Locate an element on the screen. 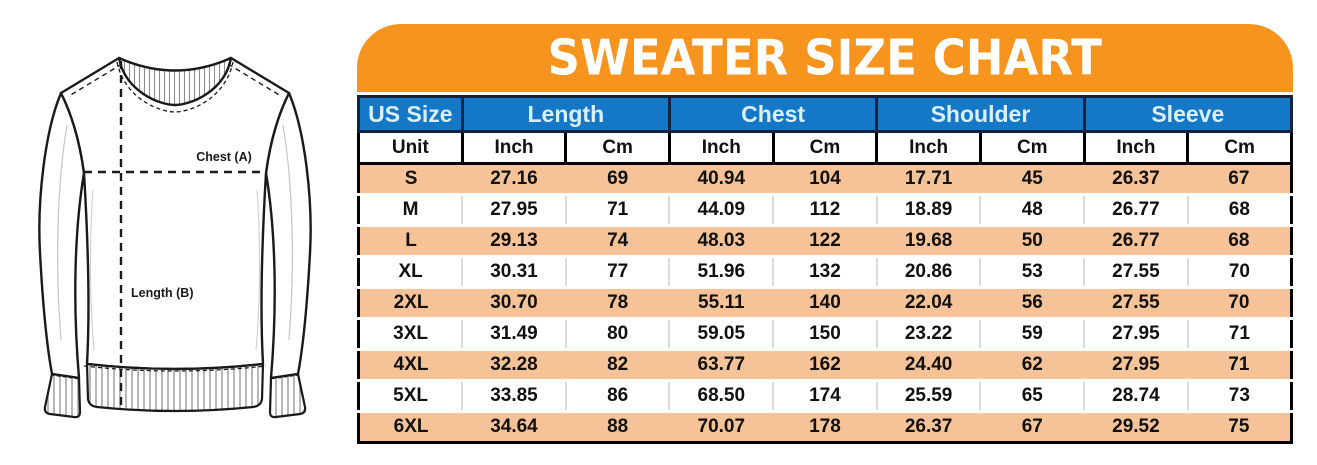 The image size is (1317, 465). measurement-cell: 75 is located at coordinates (1239, 426).